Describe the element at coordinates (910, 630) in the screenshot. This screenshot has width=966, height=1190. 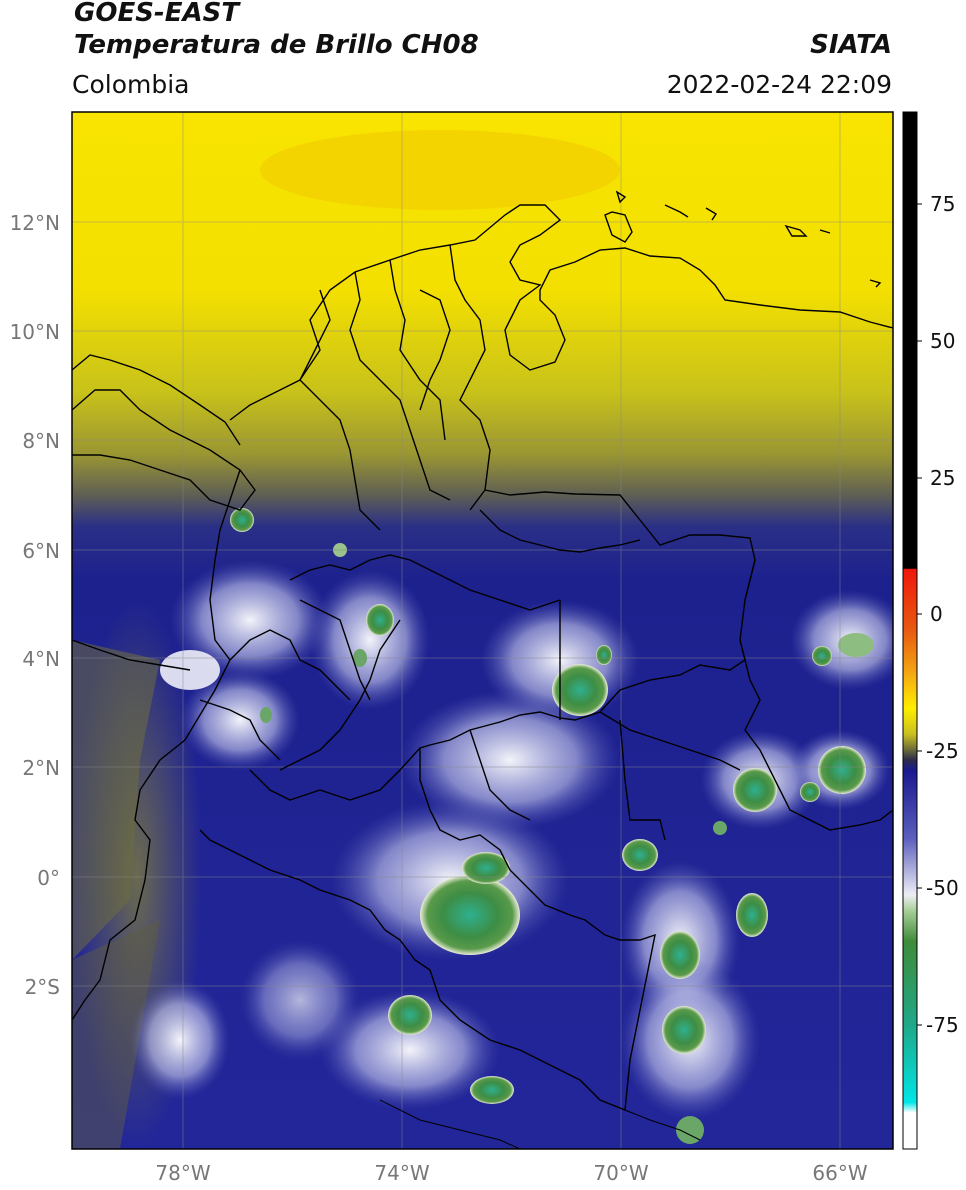
I see `colorbar-gradient` at that location.